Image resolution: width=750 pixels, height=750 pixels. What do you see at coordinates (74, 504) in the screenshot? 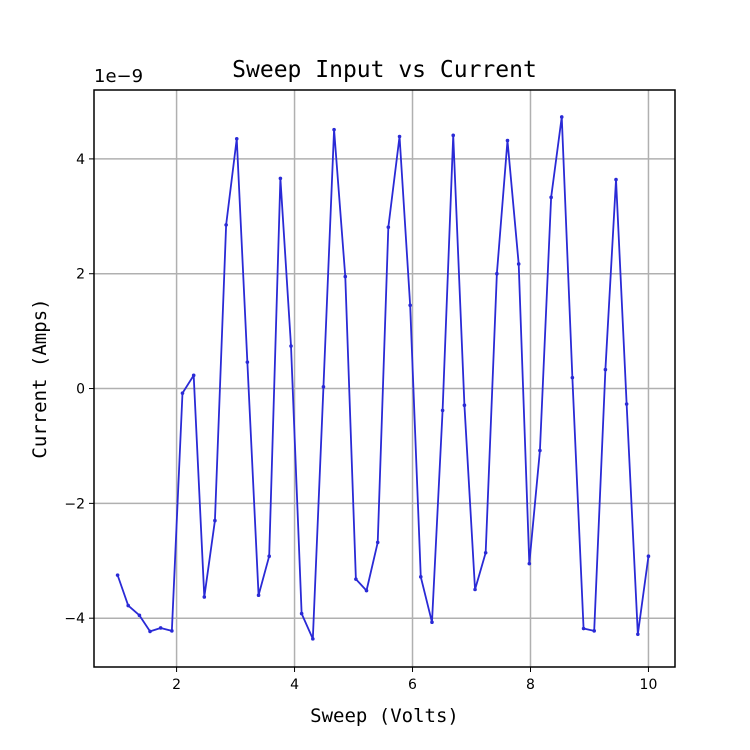
I see `y-tick-label: −2` at bounding box center [74, 504].